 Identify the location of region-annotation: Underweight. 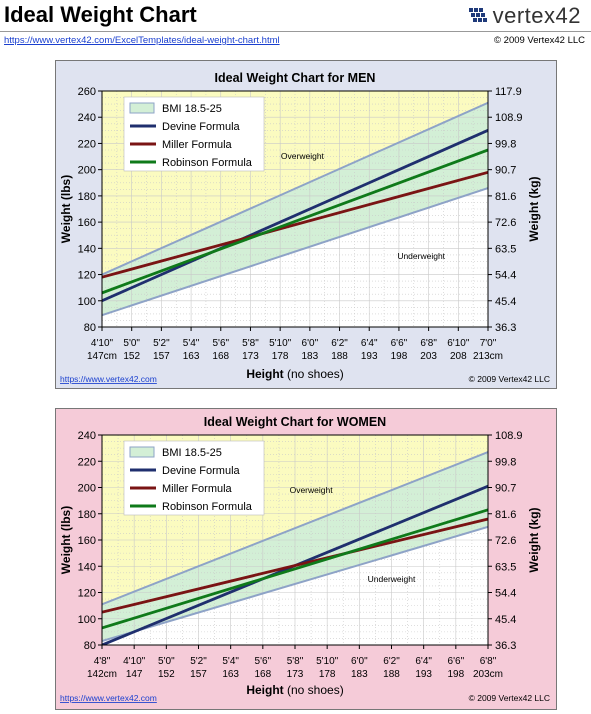
(421, 256).